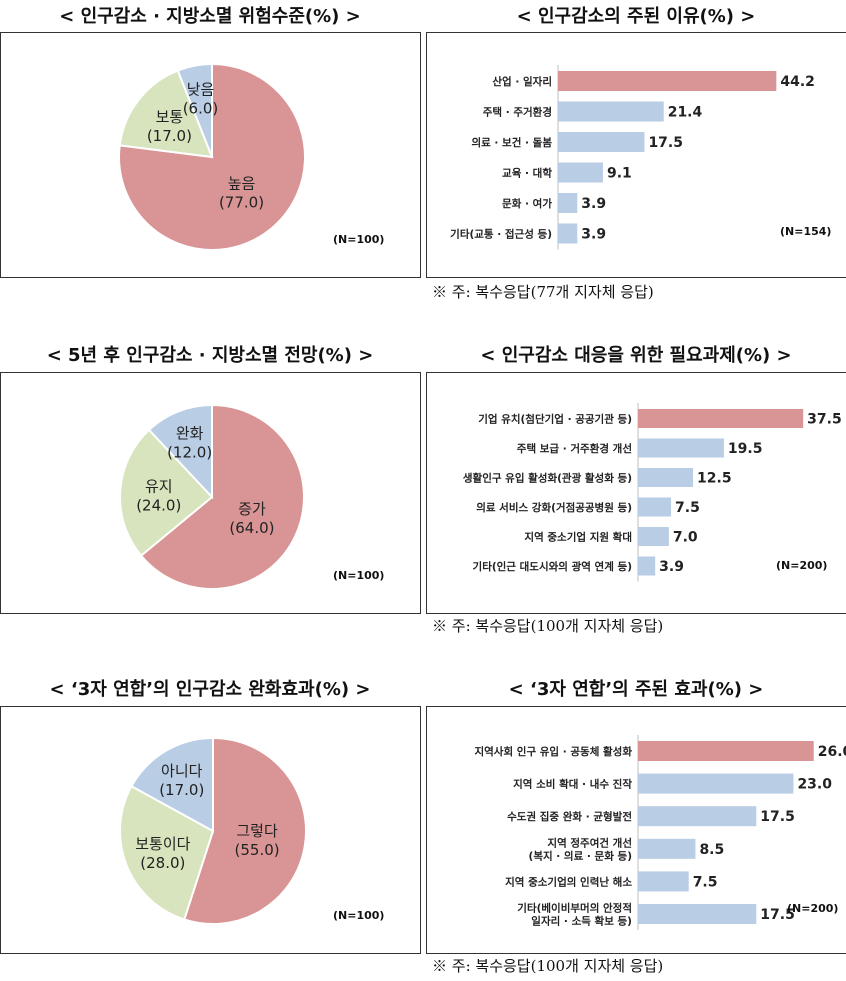 This screenshot has height=981, width=846. I want to click on bar-value-label-2: 17.5, so click(665, 143).